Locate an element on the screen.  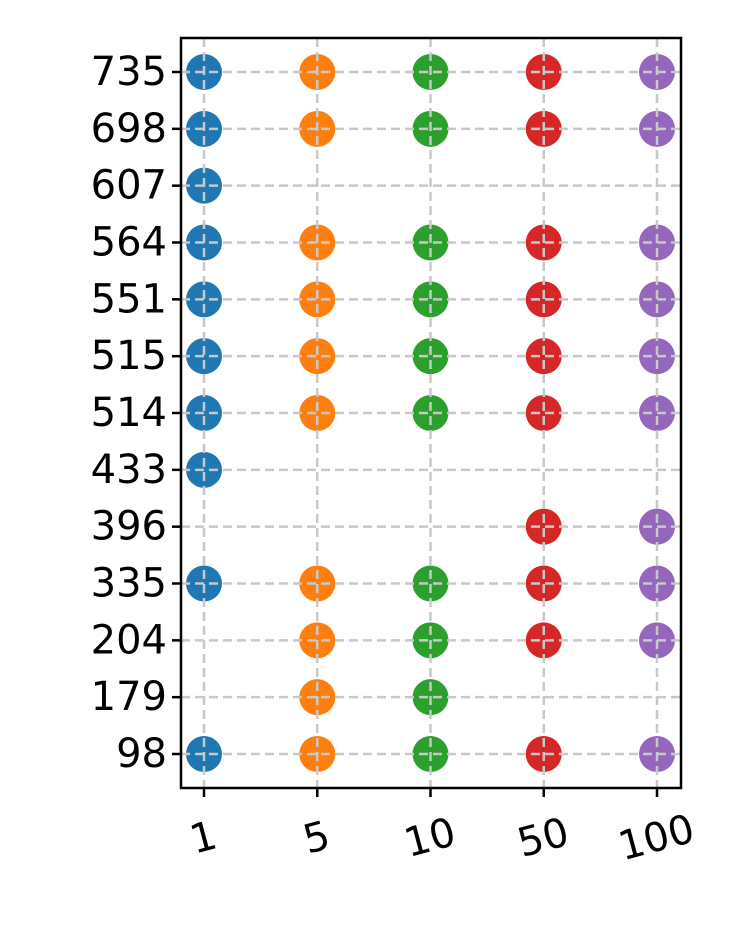
y-tick-label: 98 is located at coordinates (141, 754).